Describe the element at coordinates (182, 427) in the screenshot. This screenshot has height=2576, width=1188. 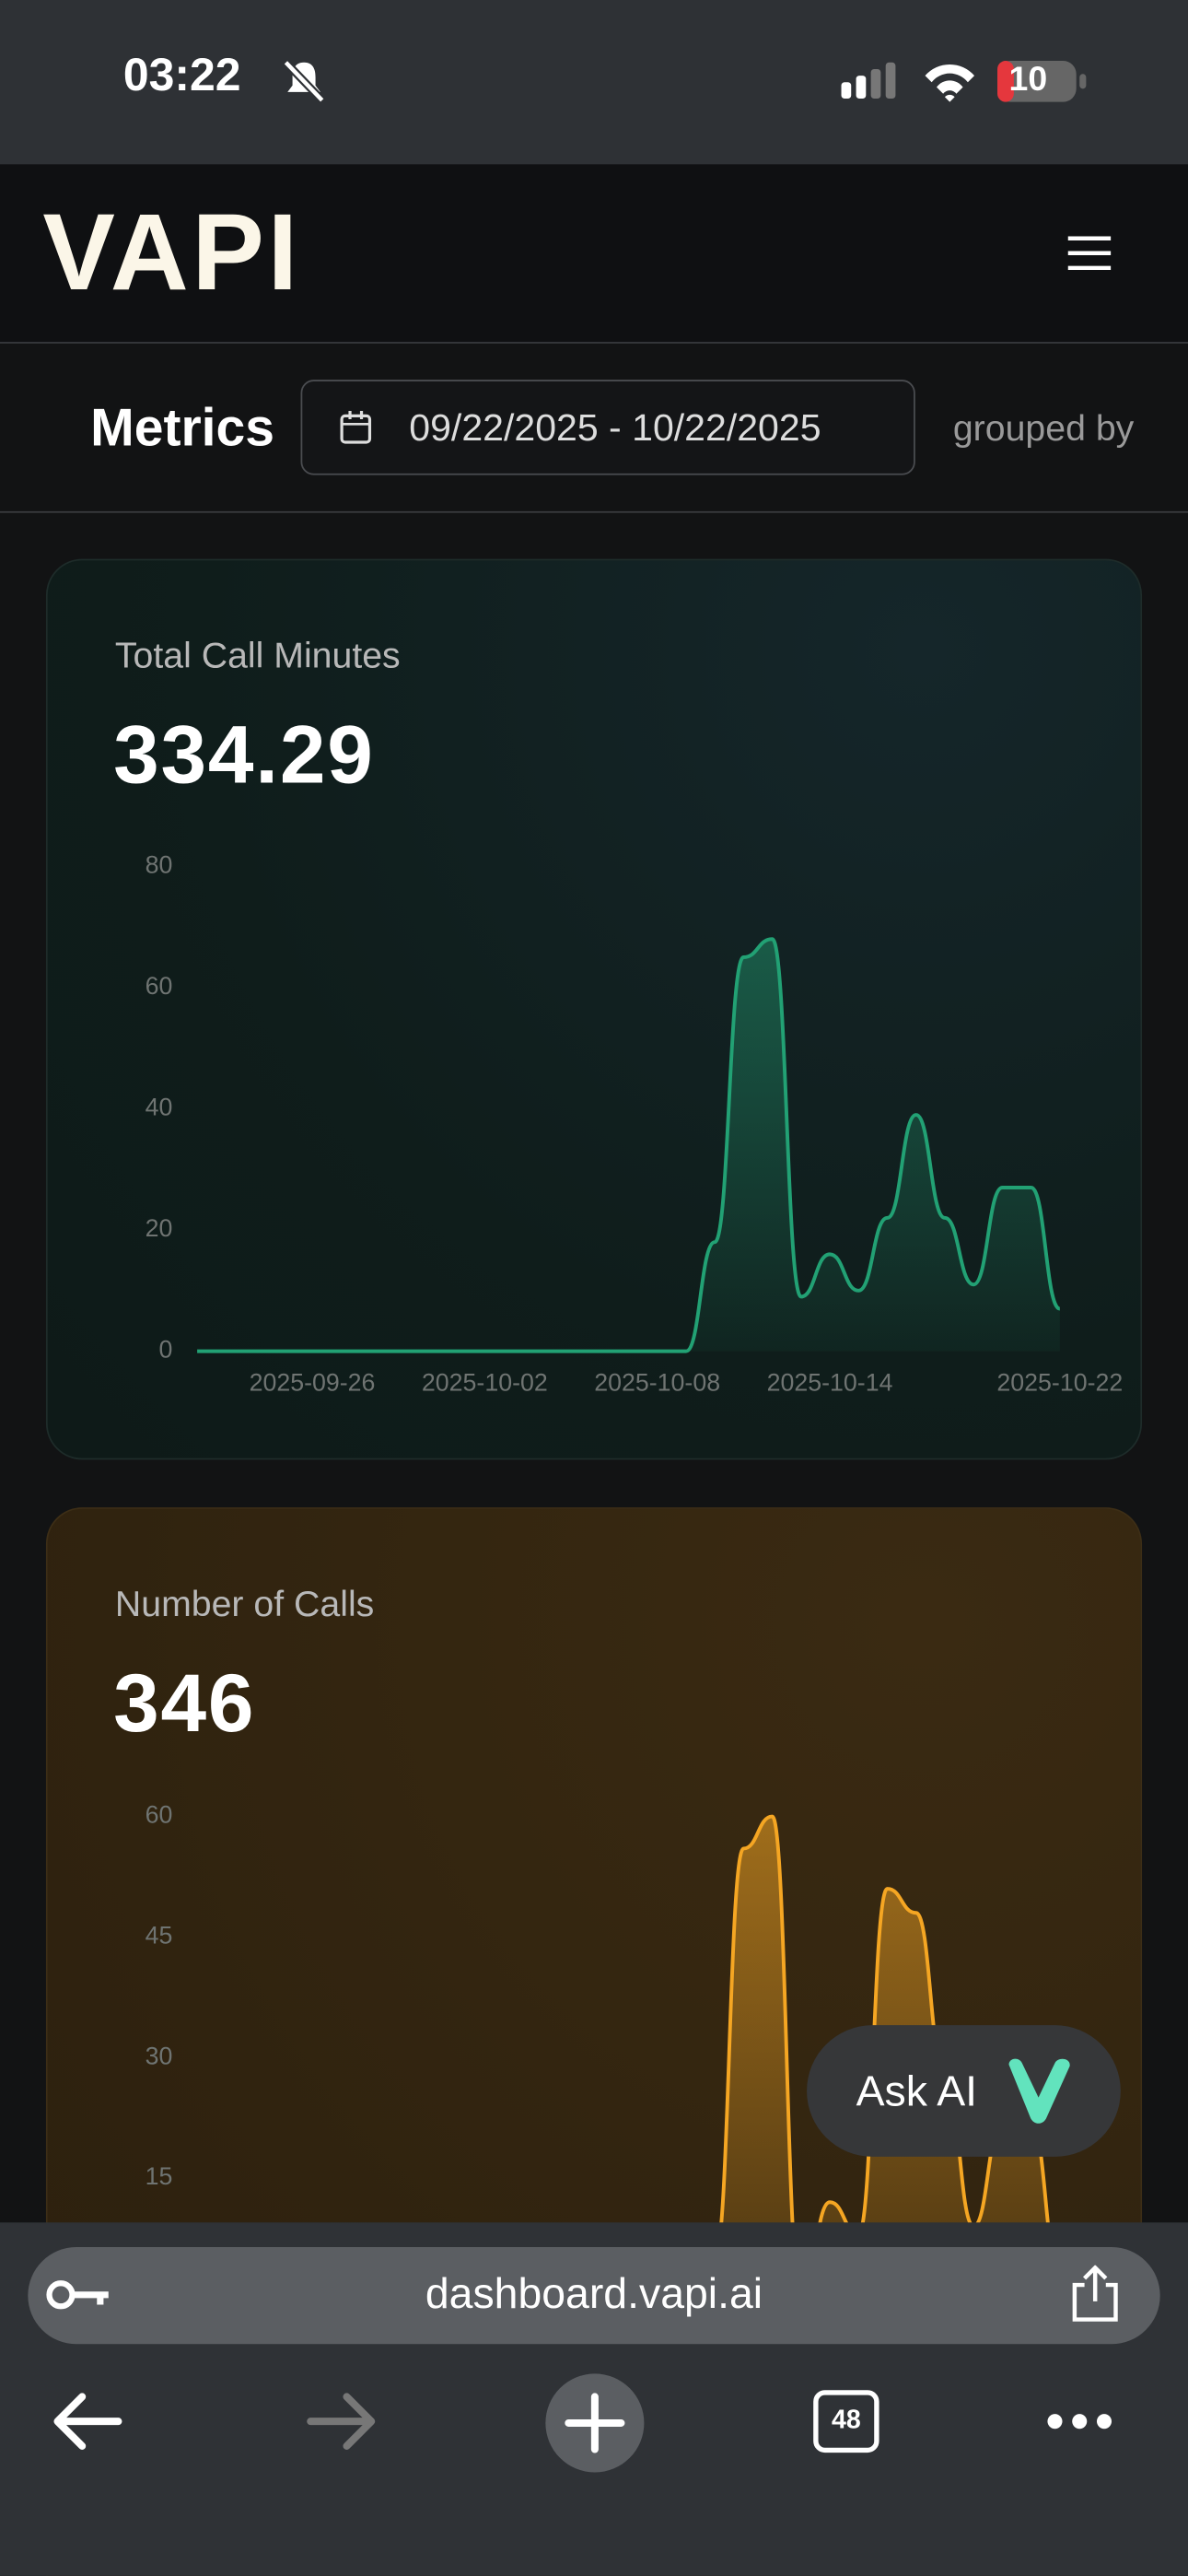
I see `metrics-title: Metrics` at that location.